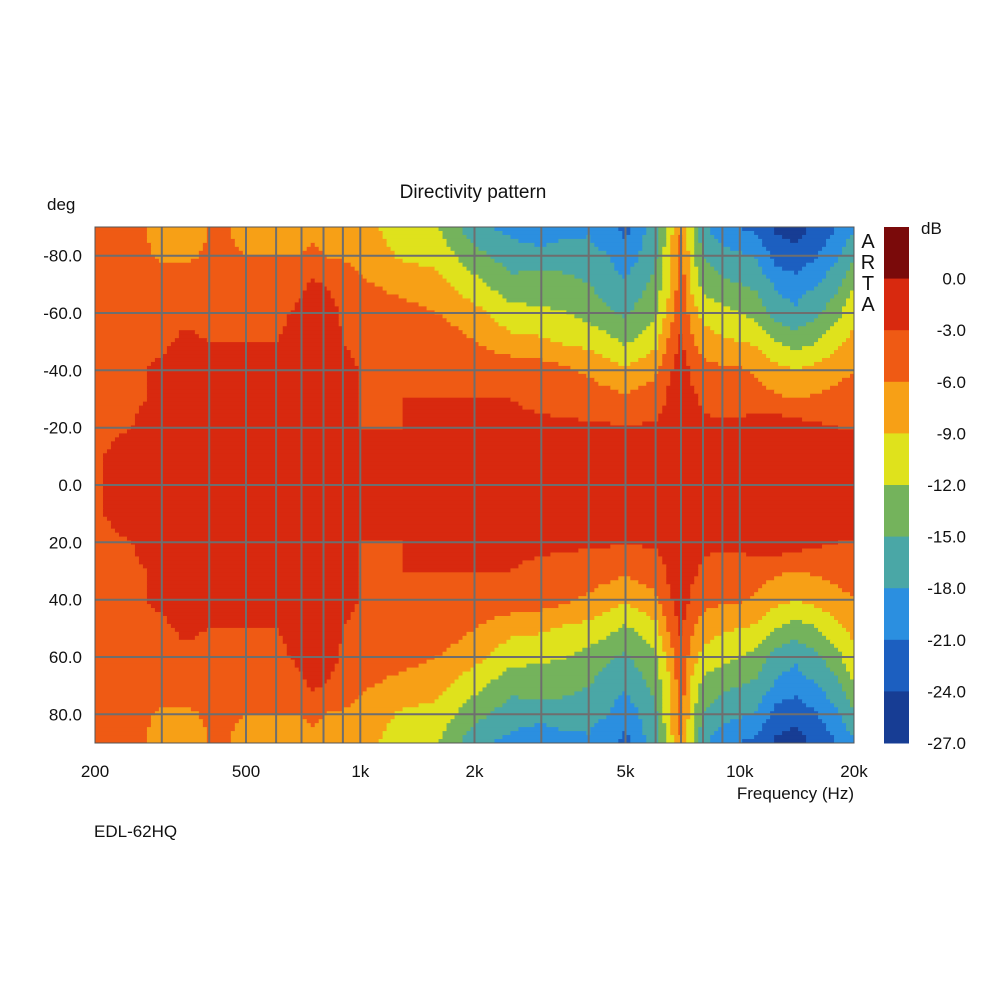  Describe the element at coordinates (62, 313) in the screenshot. I see `y-tick-label: -60.0` at that location.